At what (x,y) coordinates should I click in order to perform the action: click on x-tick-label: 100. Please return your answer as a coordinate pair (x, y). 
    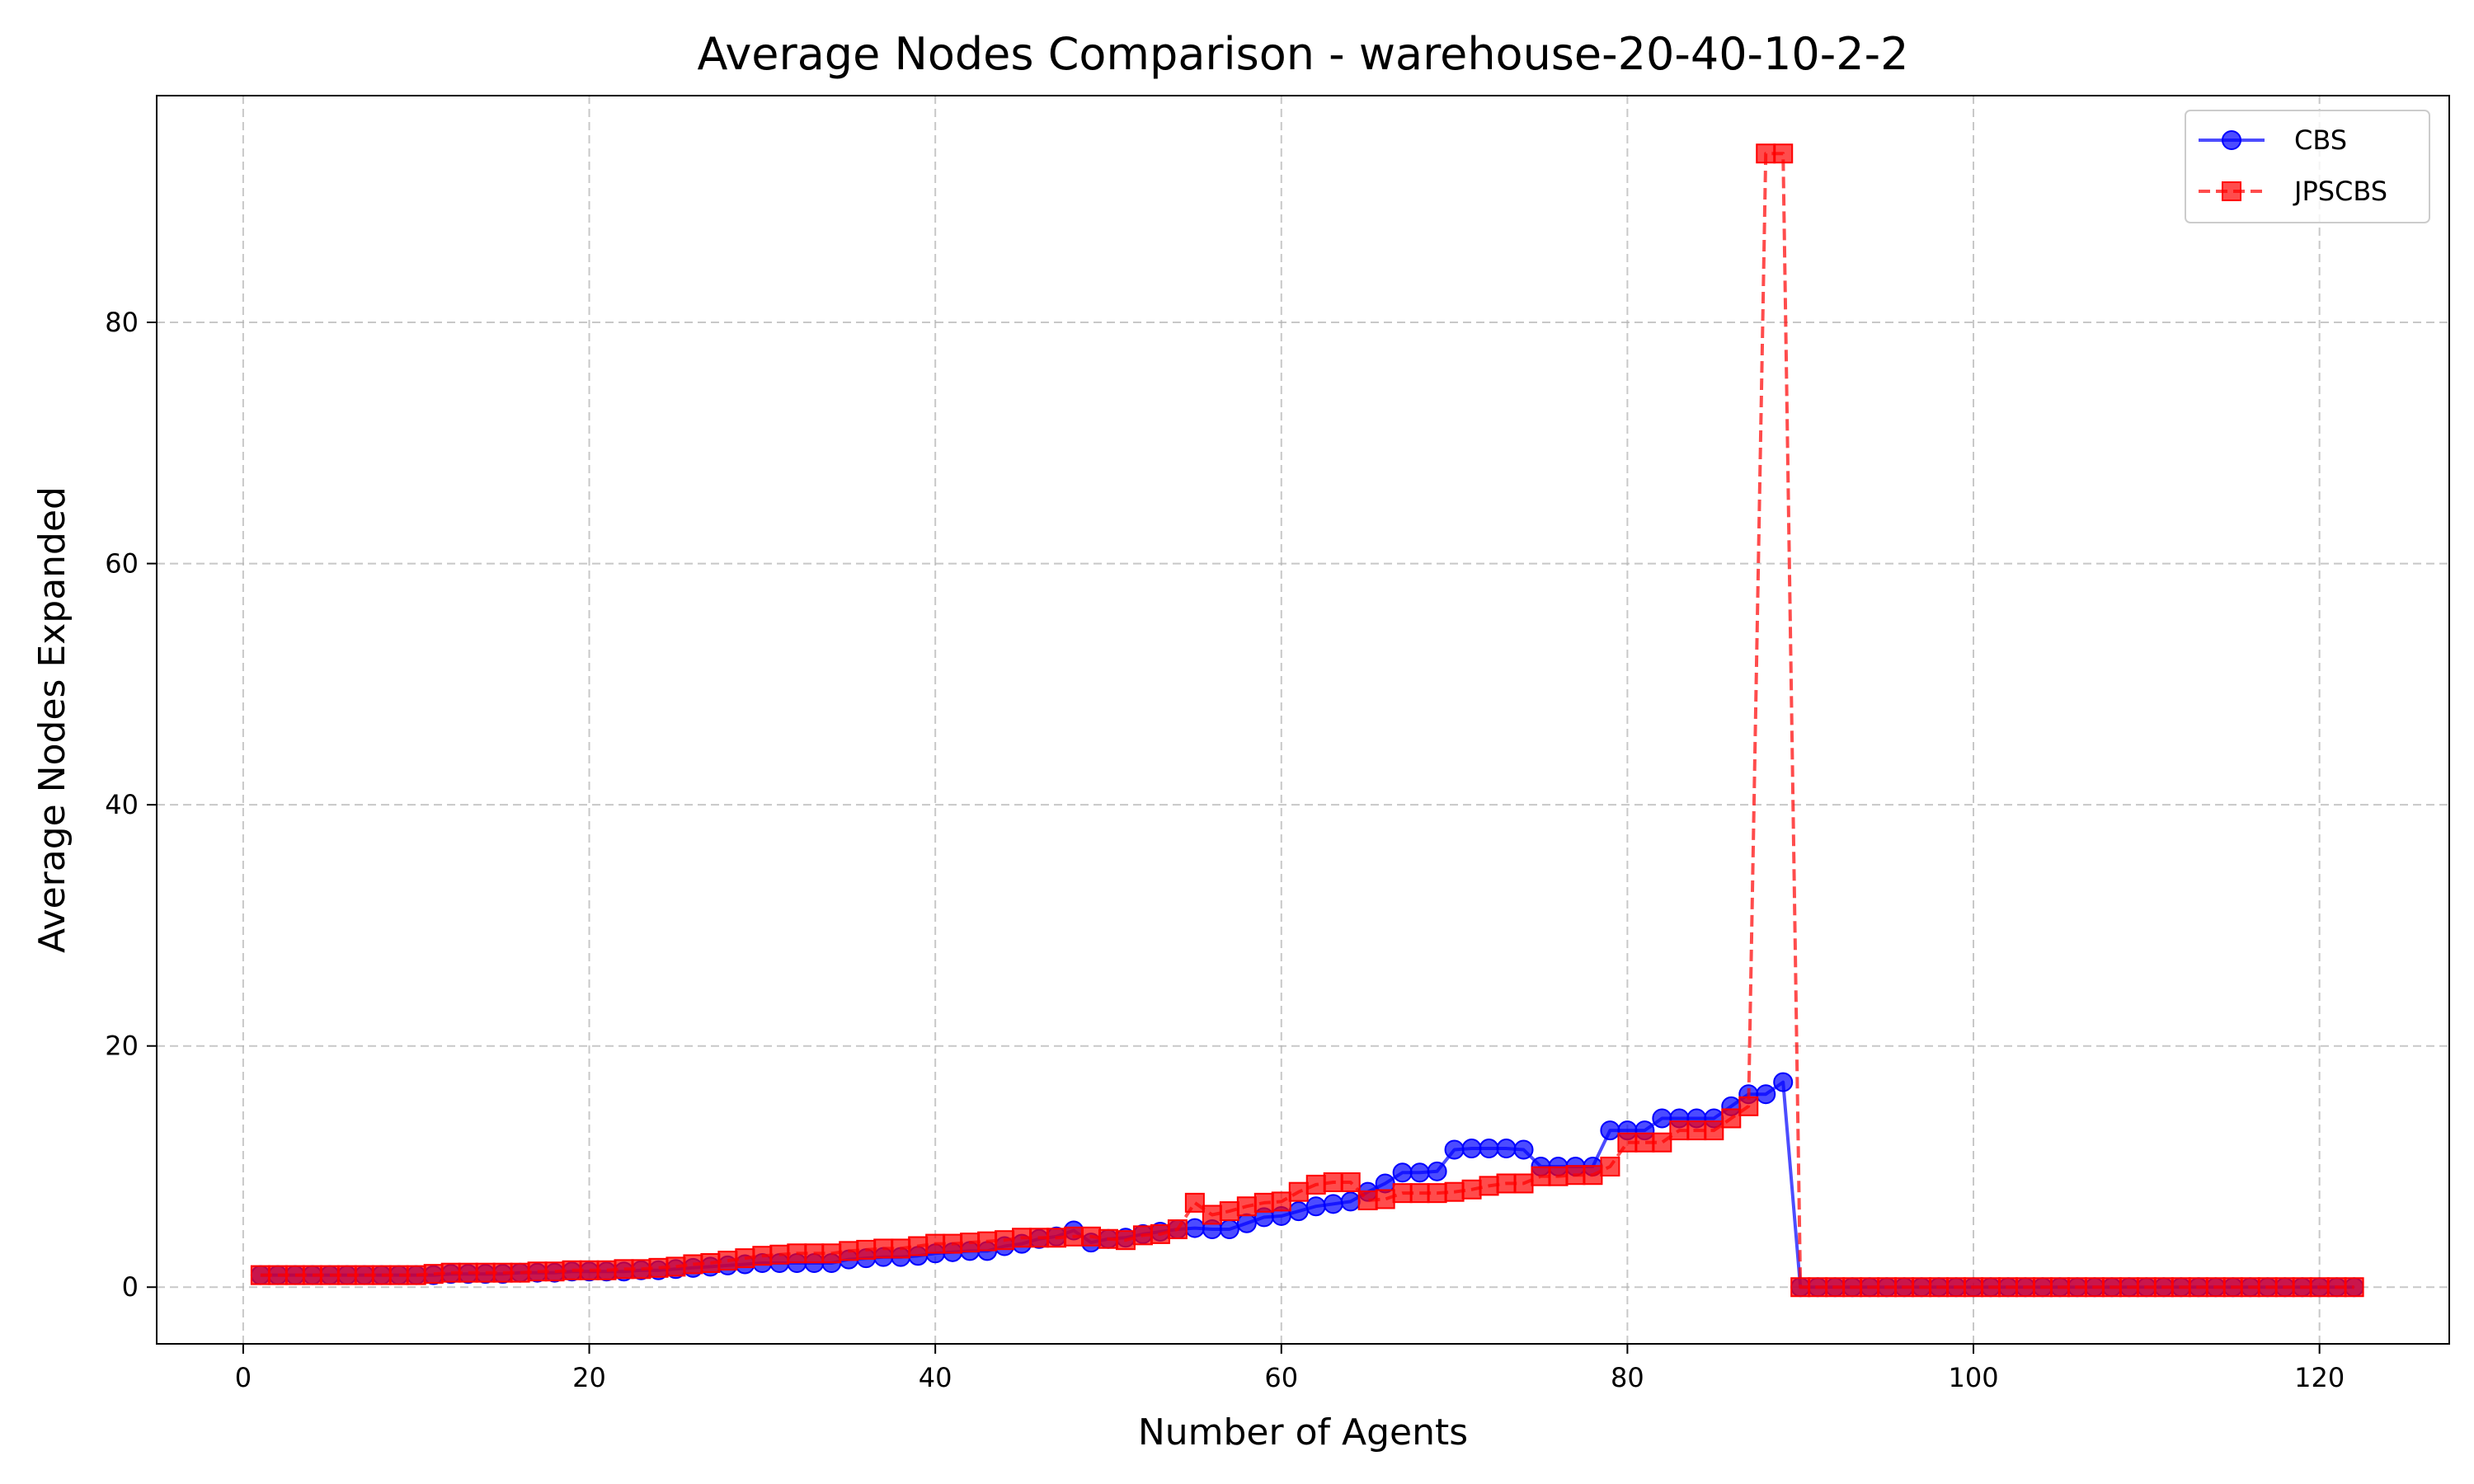
    Looking at the image, I should click on (1973, 1377).